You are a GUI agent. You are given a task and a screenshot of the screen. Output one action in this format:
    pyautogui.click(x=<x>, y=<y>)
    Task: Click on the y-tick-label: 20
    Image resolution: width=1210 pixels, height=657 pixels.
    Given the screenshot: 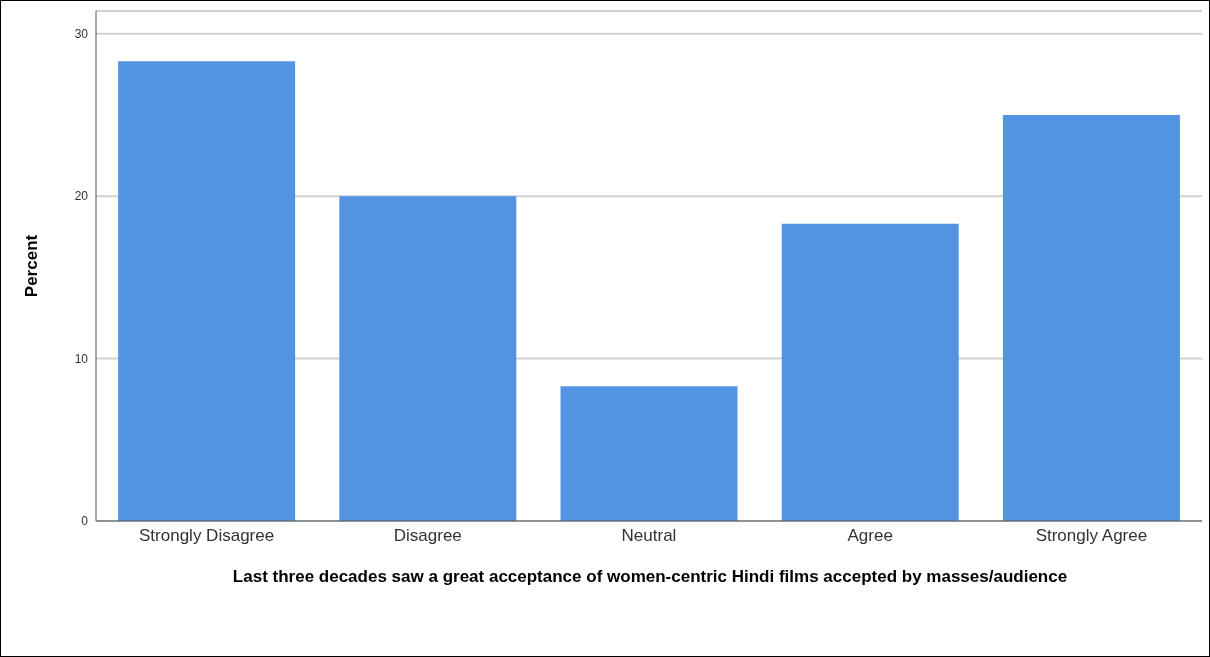 What is the action you would take?
    pyautogui.click(x=81, y=196)
    